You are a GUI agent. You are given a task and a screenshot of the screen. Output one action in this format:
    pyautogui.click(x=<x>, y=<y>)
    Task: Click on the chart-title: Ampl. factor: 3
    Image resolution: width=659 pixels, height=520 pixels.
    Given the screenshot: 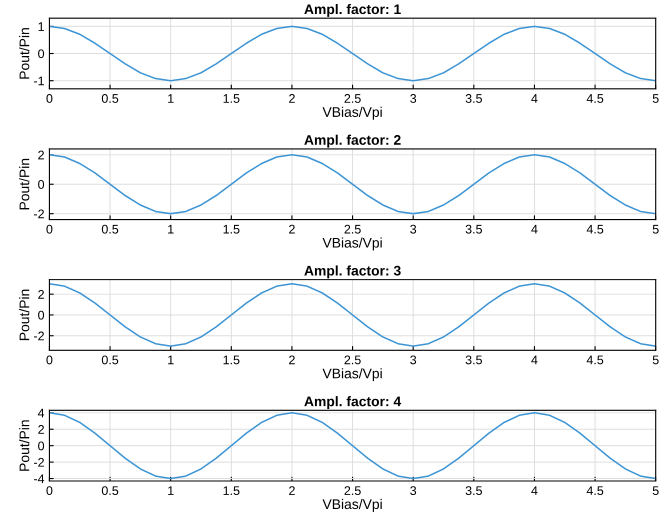 What is the action you would take?
    pyautogui.click(x=352, y=271)
    